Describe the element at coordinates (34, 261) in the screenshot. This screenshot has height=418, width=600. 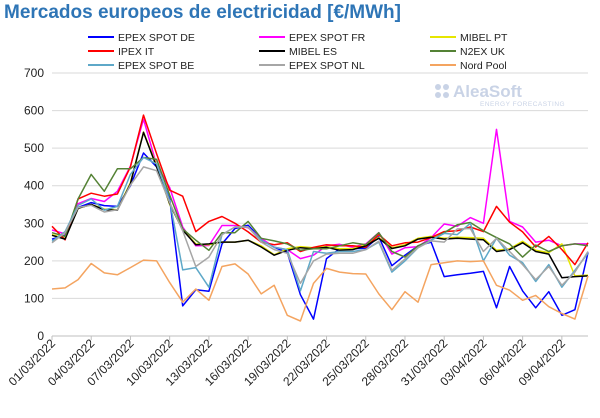
I see `y-tick-label: 200` at that location.